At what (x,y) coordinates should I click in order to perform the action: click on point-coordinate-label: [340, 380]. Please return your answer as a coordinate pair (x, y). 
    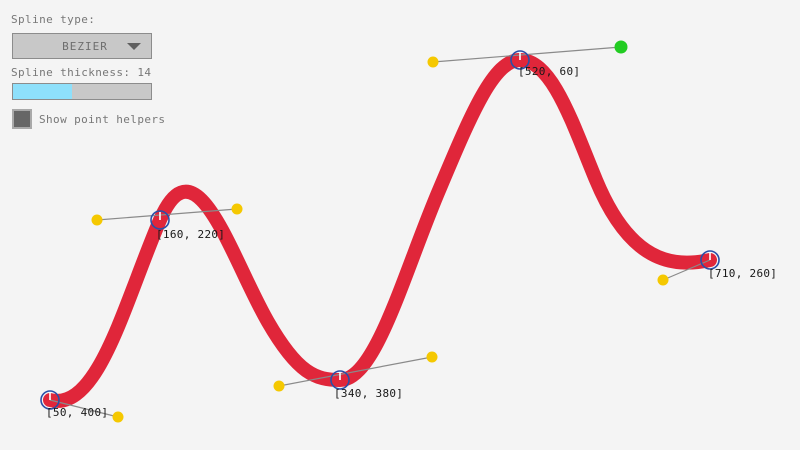
    Looking at the image, I should click on (369, 393).